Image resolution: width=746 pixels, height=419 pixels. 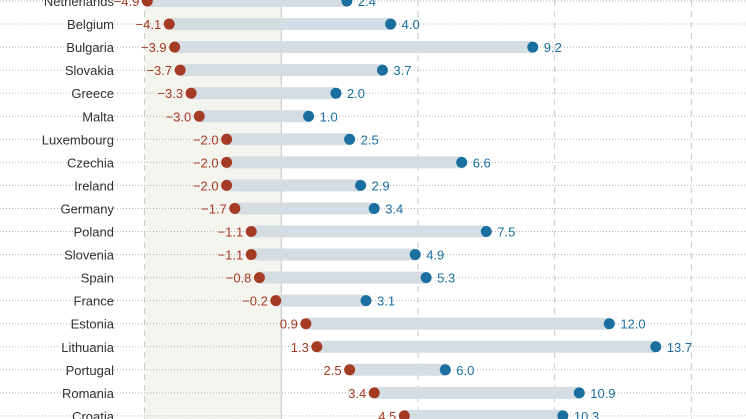 I want to click on high-value-label: 4.9, so click(x=435, y=255).